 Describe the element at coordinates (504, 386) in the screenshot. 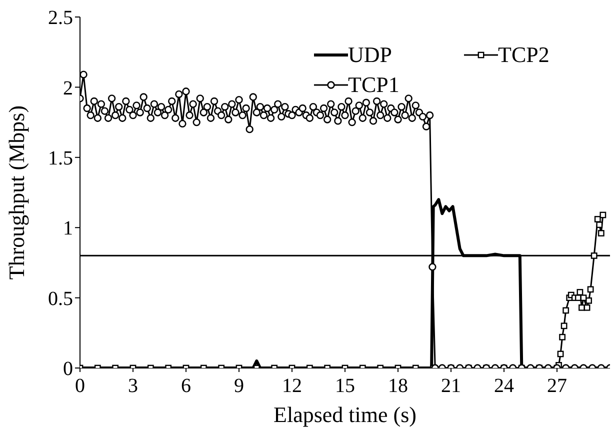

I see `x-tick-label: 24` at that location.